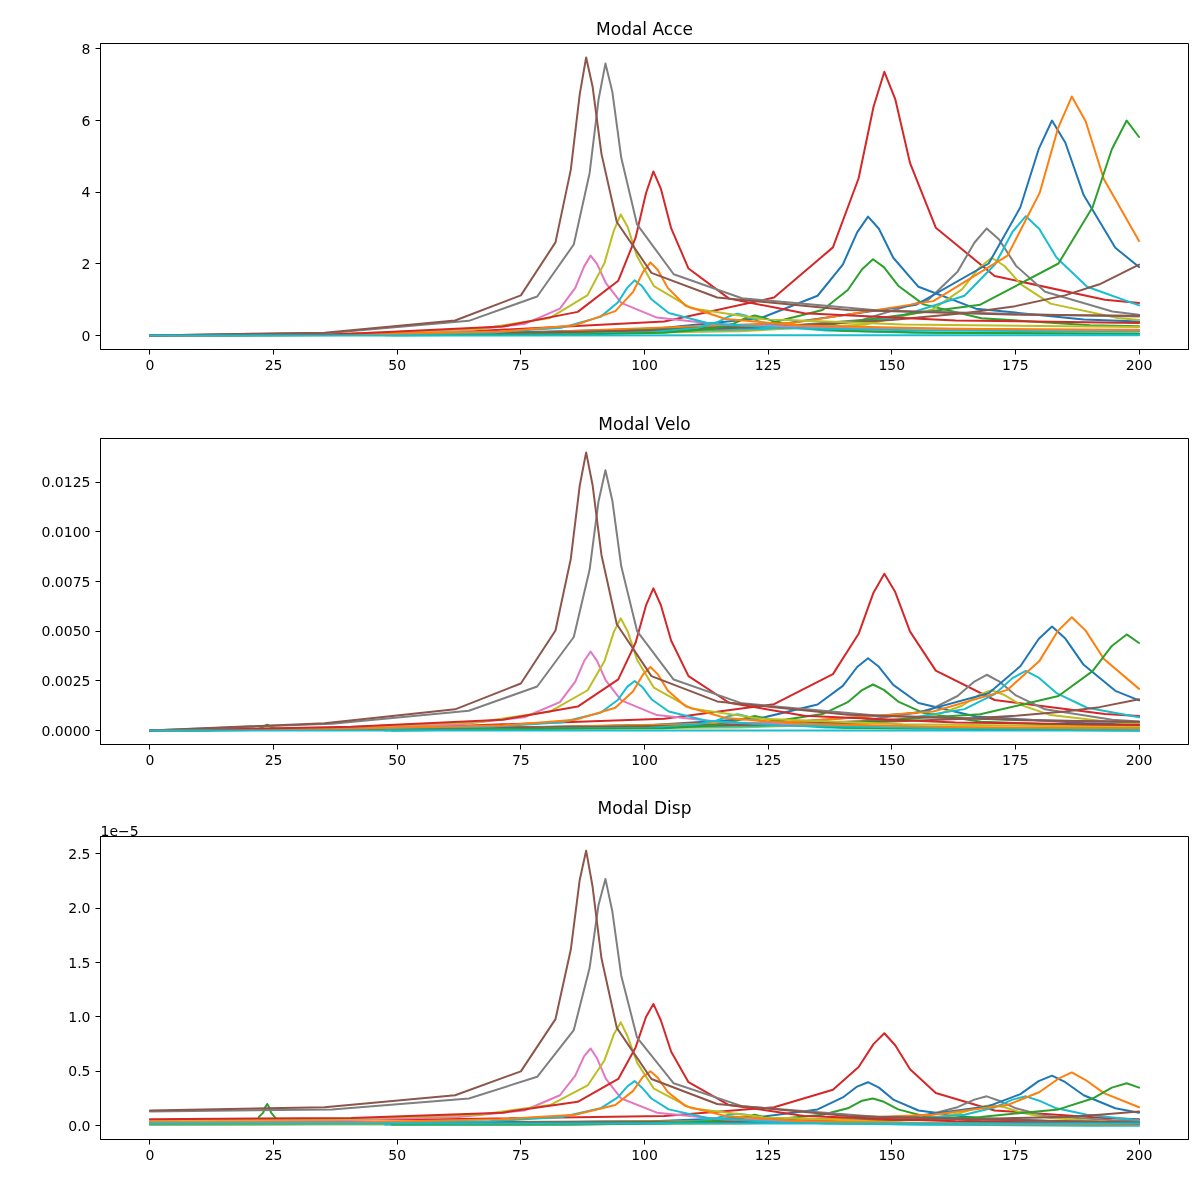 This screenshot has width=1198, height=1185. Describe the element at coordinates (66, 531) in the screenshot. I see `y-tick-label: 0.0100` at that location.